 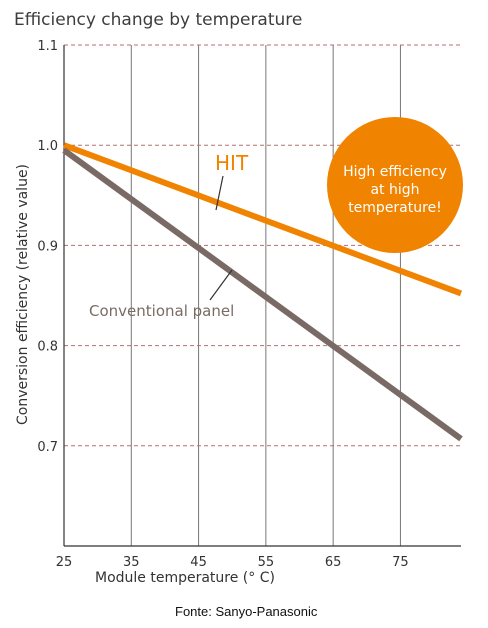 I want to click on y-tick-label: 0.8, so click(x=47, y=347).